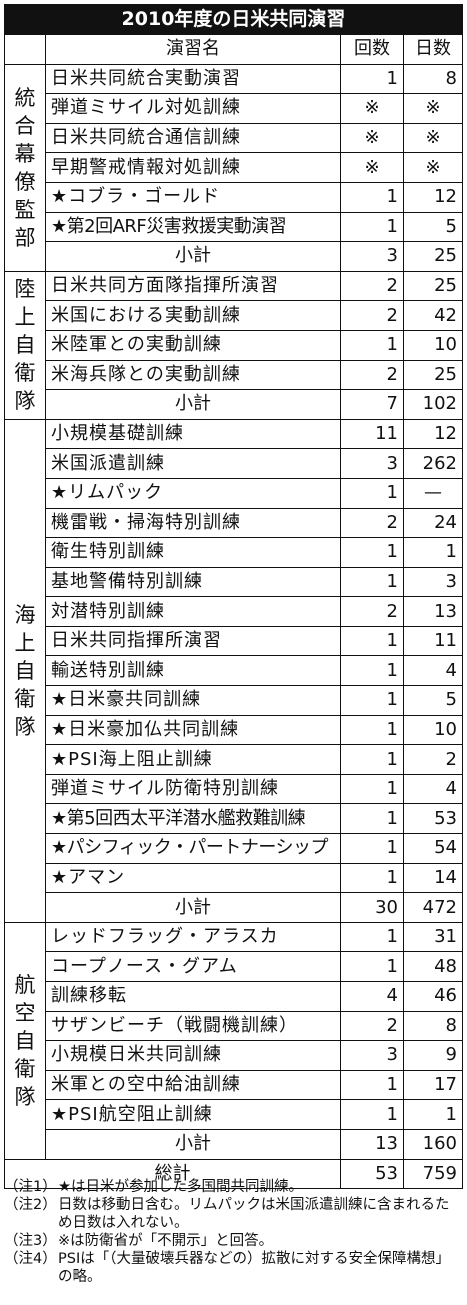  I want to click on table-title: 2010年度の日米共同演習, so click(233, 19).